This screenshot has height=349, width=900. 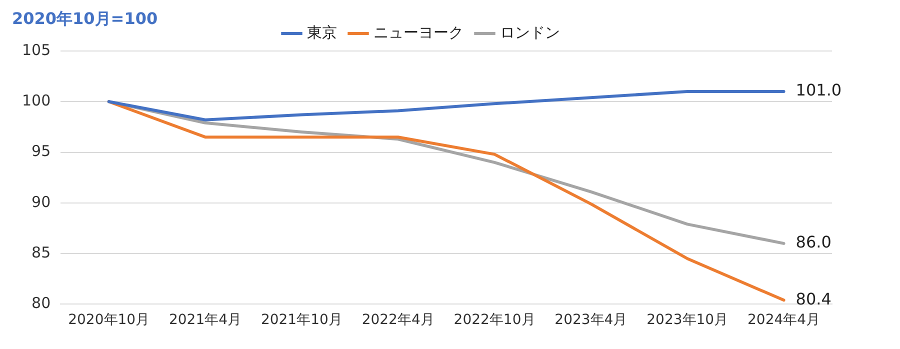 What do you see at coordinates (109, 320) in the screenshot?
I see `x-tick-label: 2020年10月` at bounding box center [109, 320].